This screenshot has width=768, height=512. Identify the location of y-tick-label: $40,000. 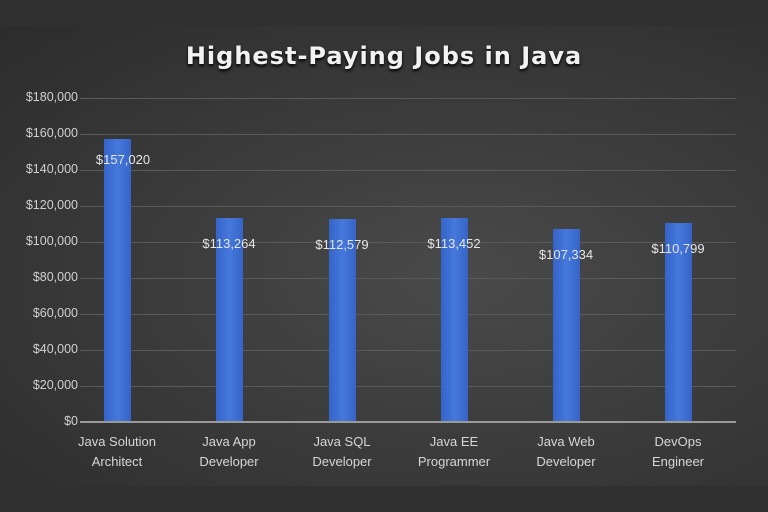
(55, 349).